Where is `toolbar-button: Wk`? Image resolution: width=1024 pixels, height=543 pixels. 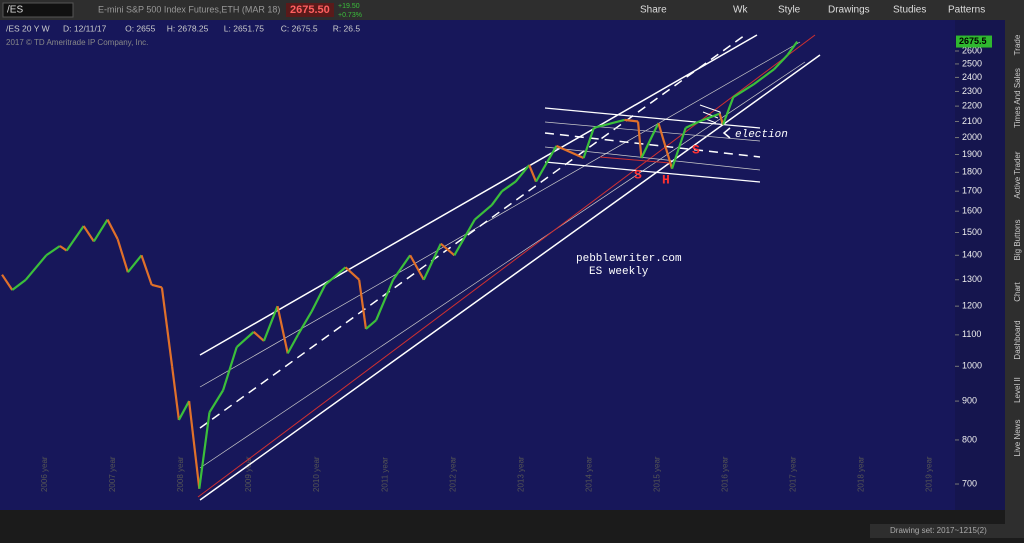
toolbar-button: Wk is located at coordinates (740, 10).